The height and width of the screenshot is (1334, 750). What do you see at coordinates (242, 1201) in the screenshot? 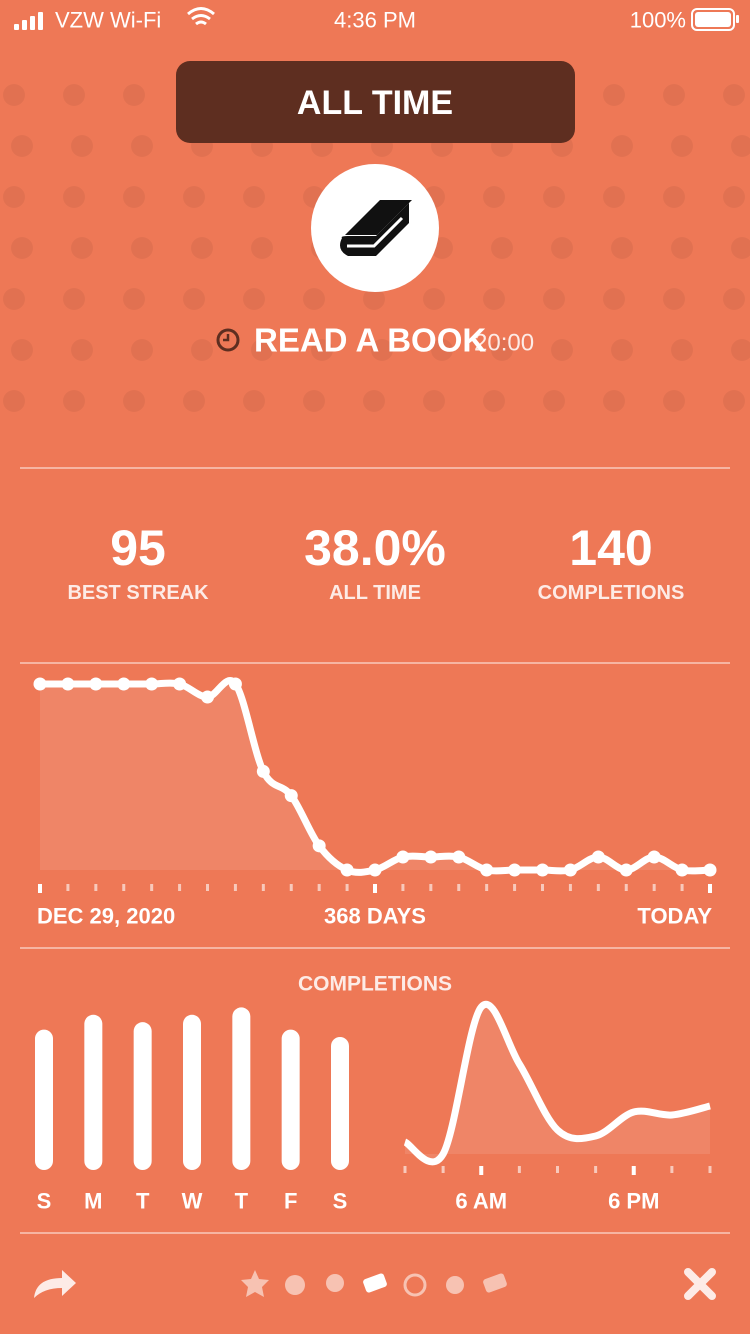
I see `x-tick-label: T` at bounding box center [242, 1201].